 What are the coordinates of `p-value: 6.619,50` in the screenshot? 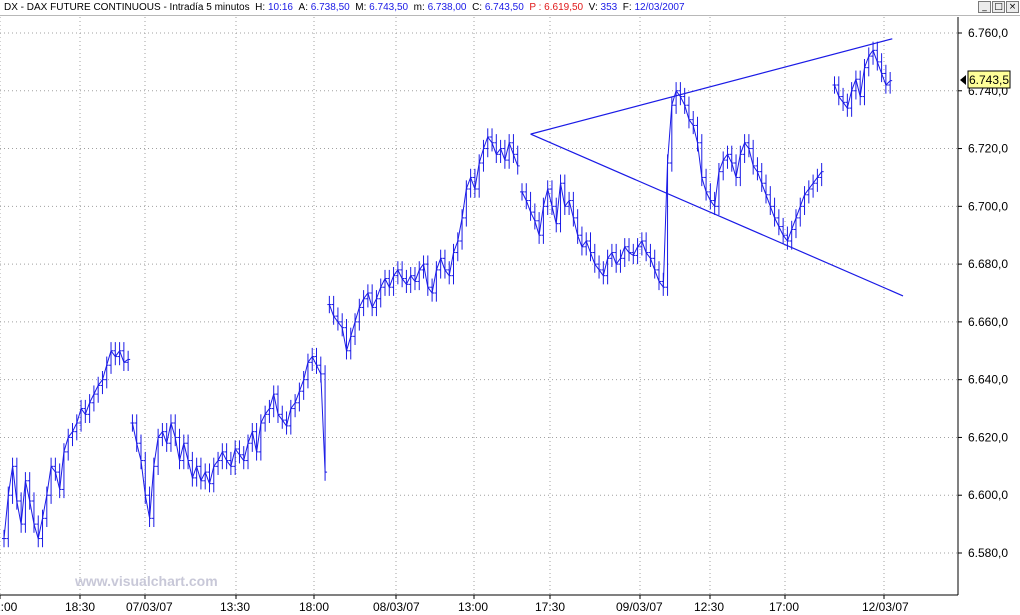 It's located at (564, 7).